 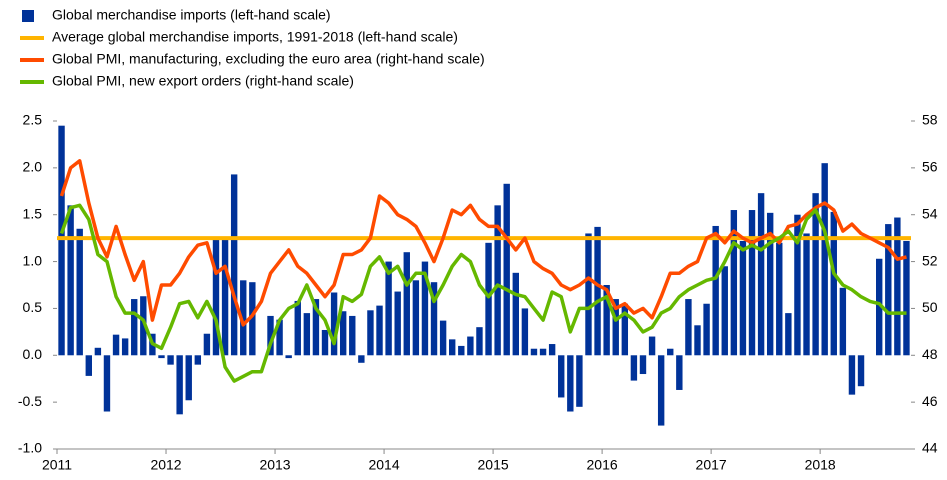 What do you see at coordinates (493, 465) in the screenshot?
I see `x-tick-label: 2015` at bounding box center [493, 465].